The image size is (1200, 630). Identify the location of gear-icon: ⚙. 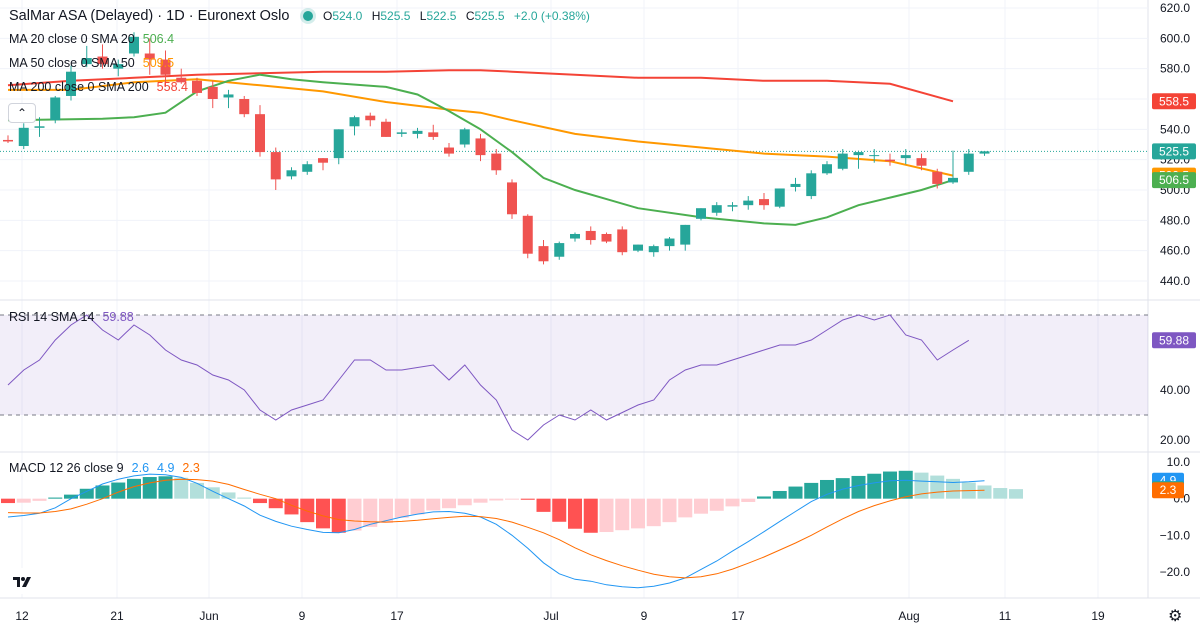
(1175, 616).